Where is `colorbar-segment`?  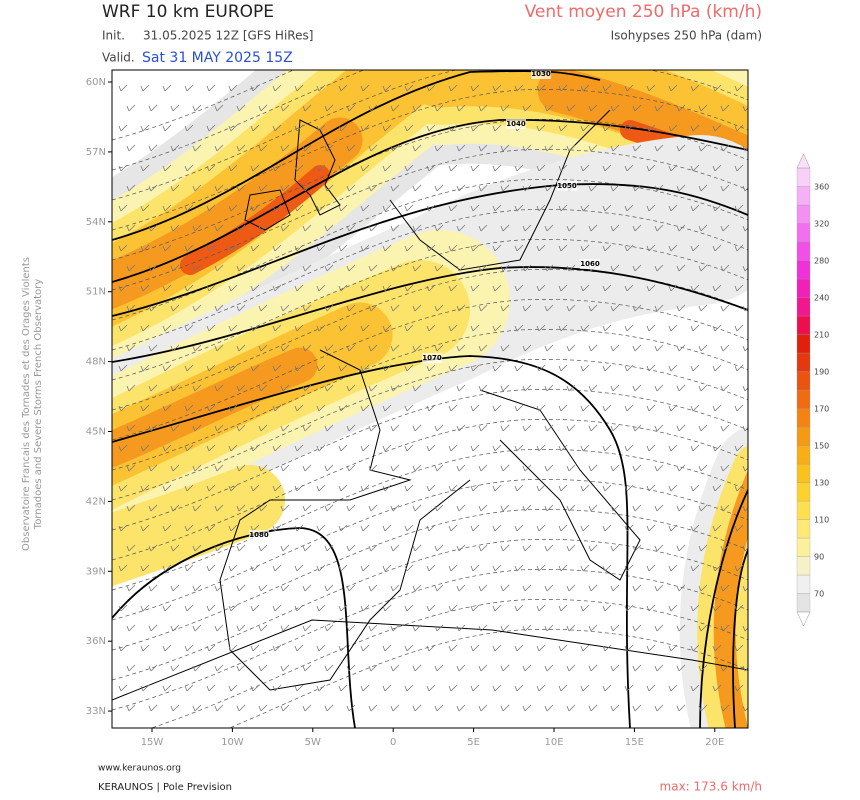
colorbar-segment is located at coordinates (803, 529).